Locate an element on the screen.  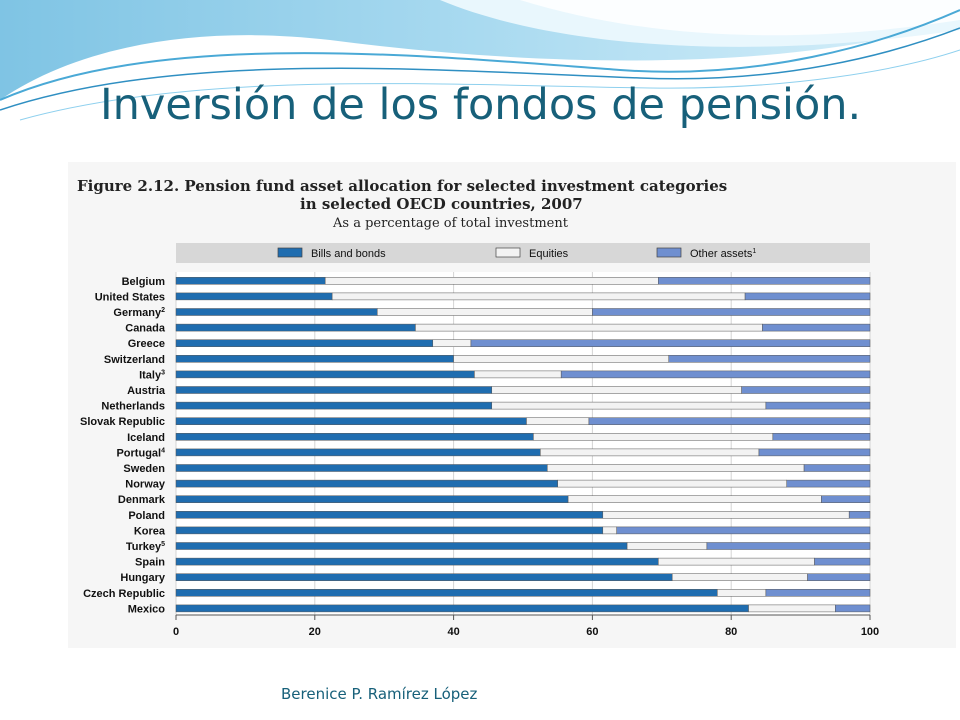
legend-footnote-mark: 1 is located at coordinates (754, 251).